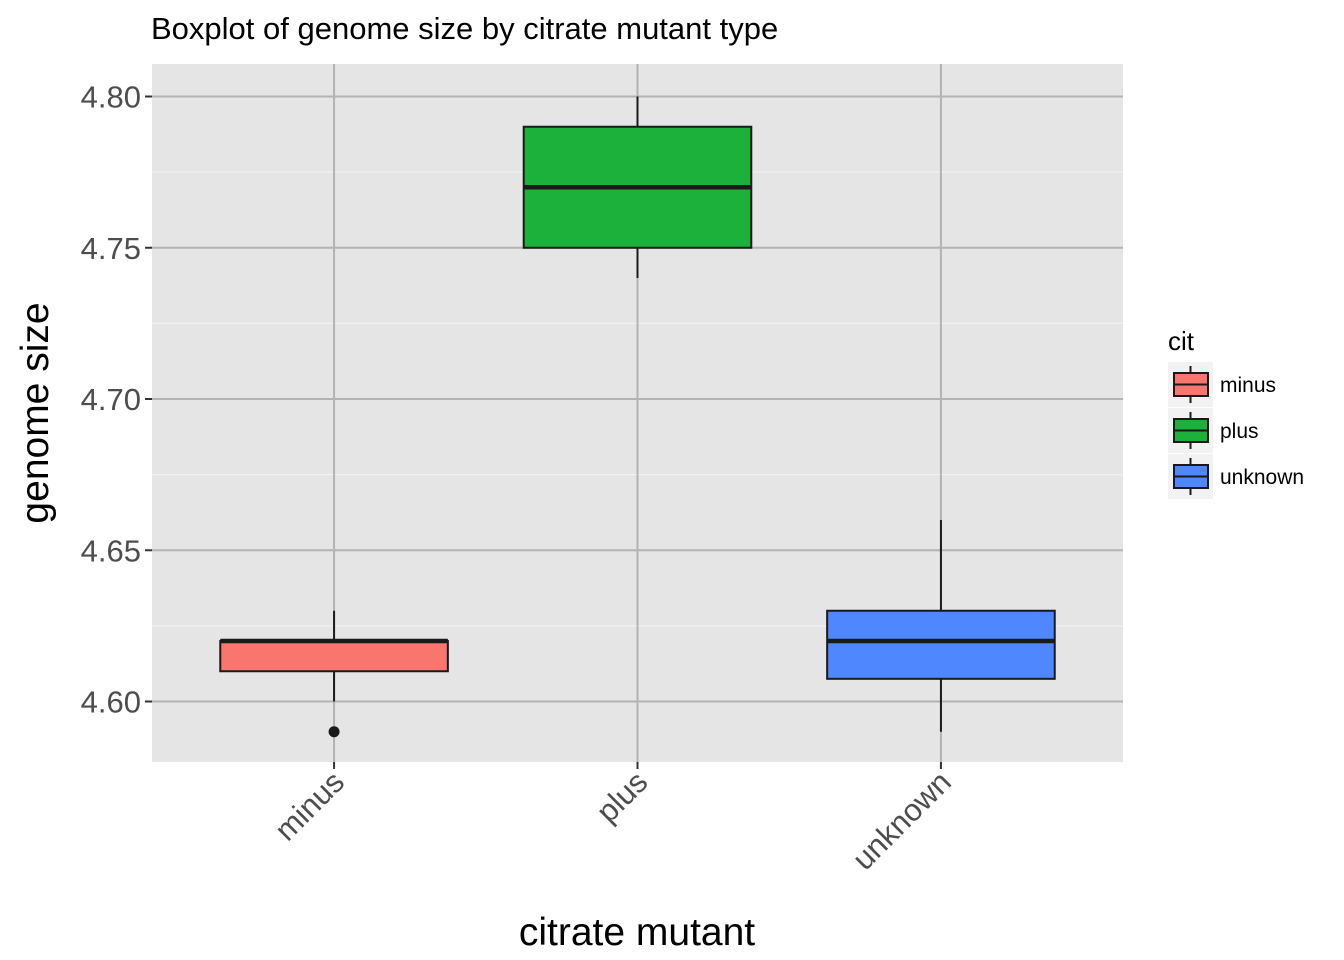  Describe the element at coordinates (1239, 431) in the screenshot. I see `legend-label: plus` at that location.